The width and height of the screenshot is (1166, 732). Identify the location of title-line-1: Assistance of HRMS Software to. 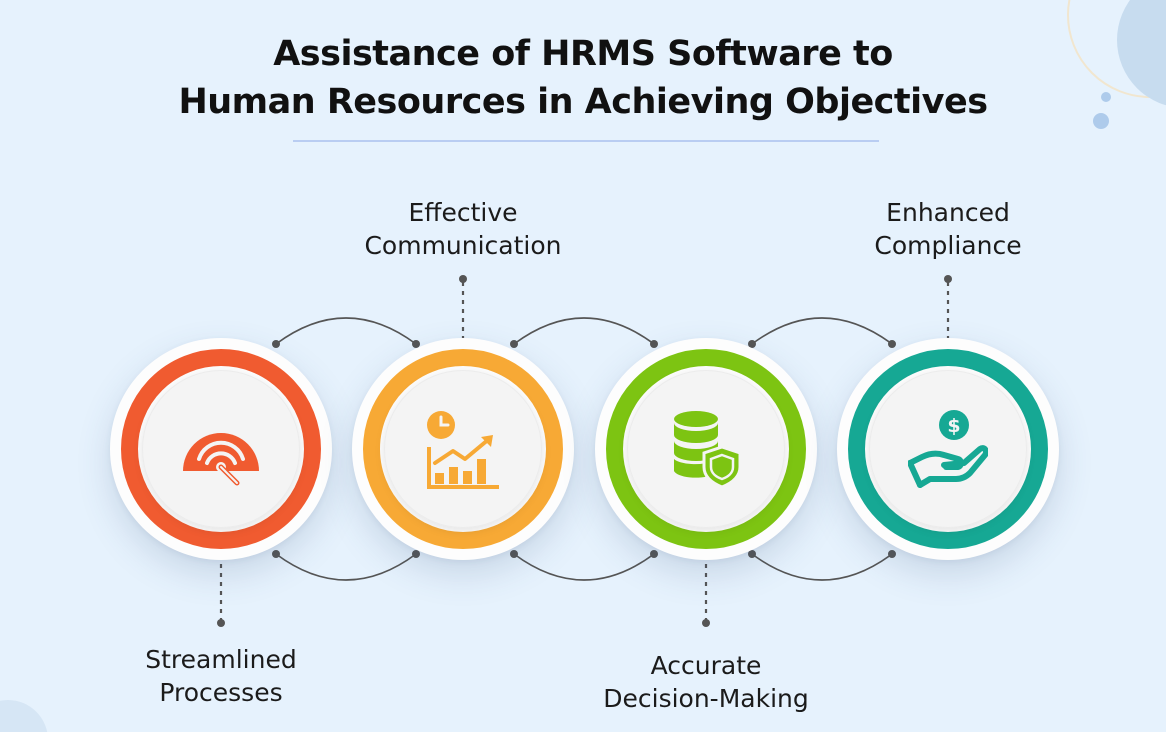
(583, 54).